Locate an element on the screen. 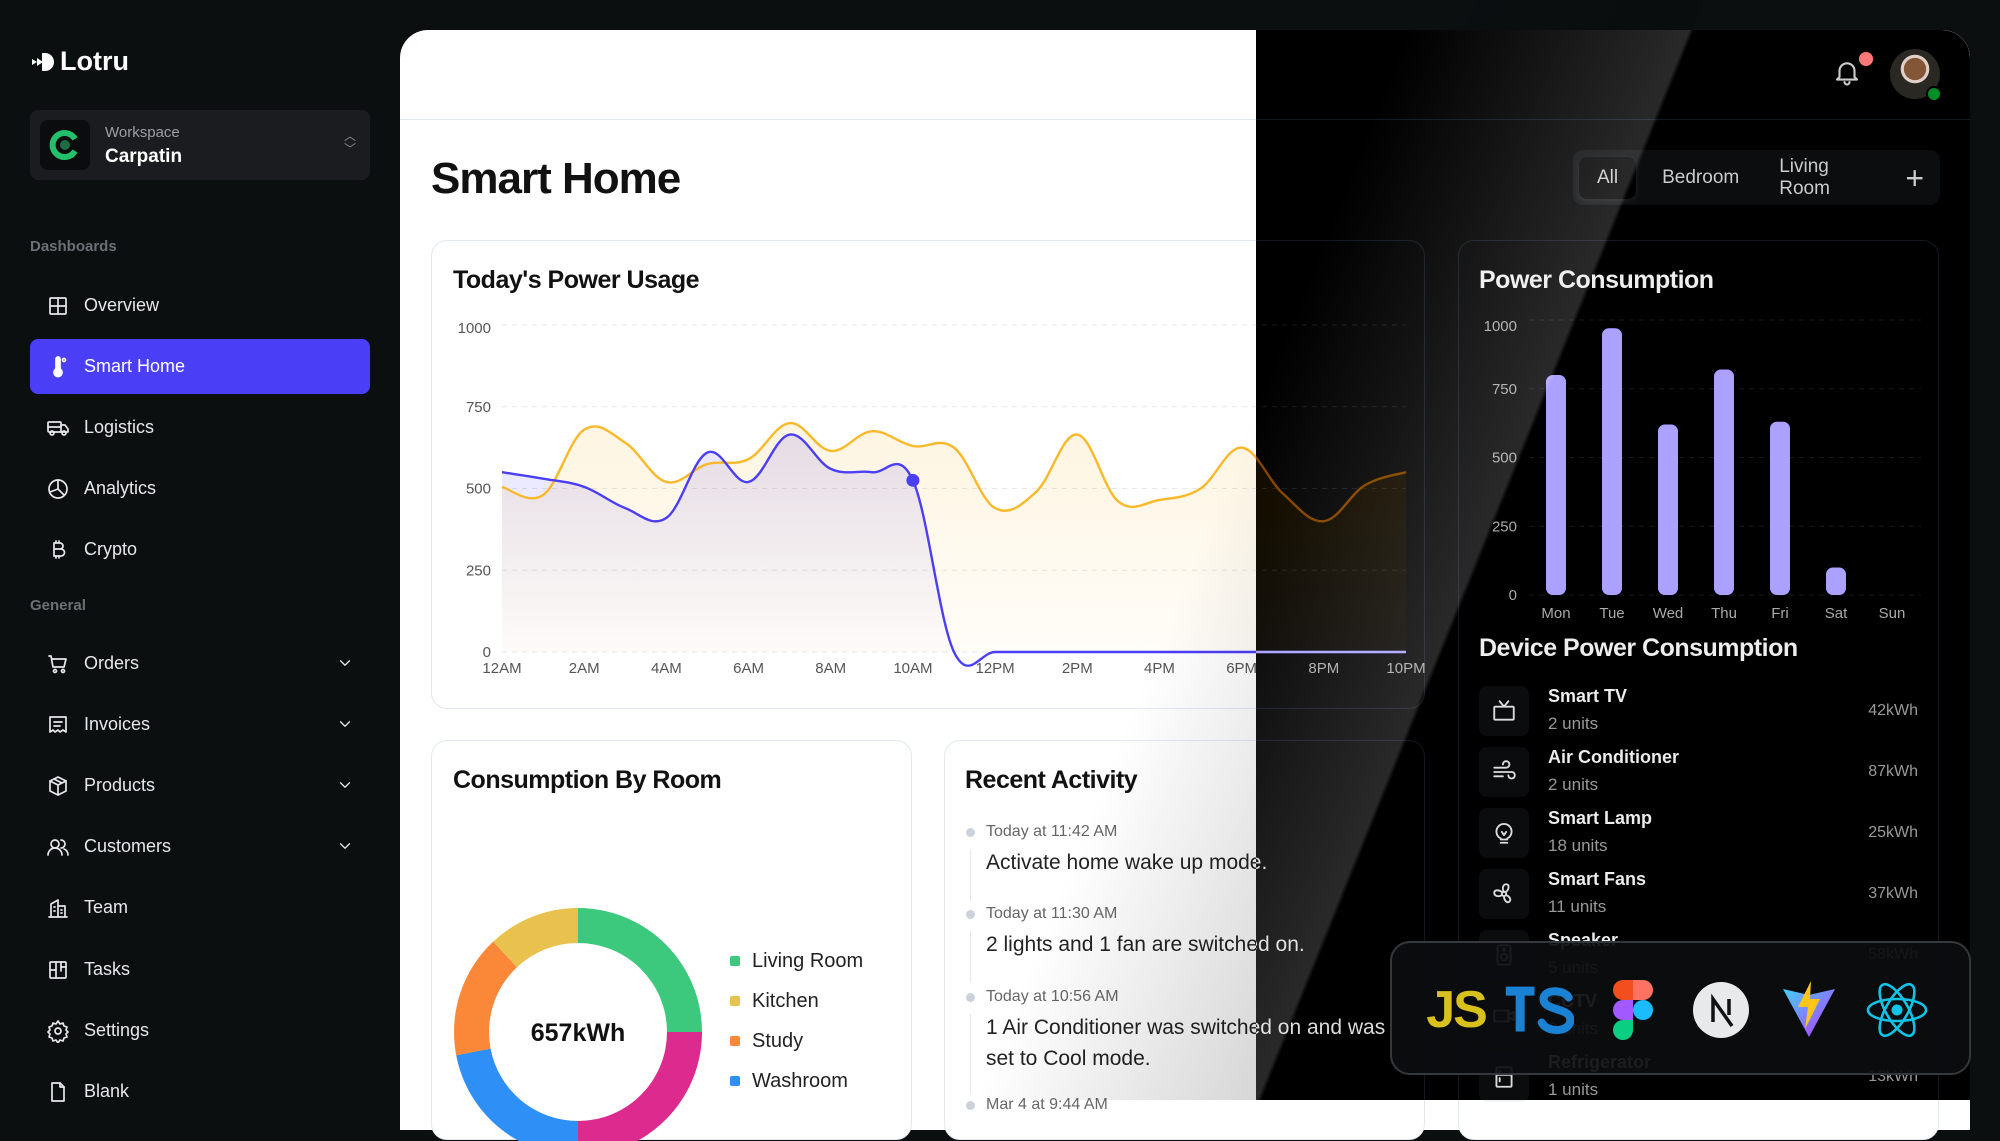  thermometer-icon is located at coordinates (60, 366).